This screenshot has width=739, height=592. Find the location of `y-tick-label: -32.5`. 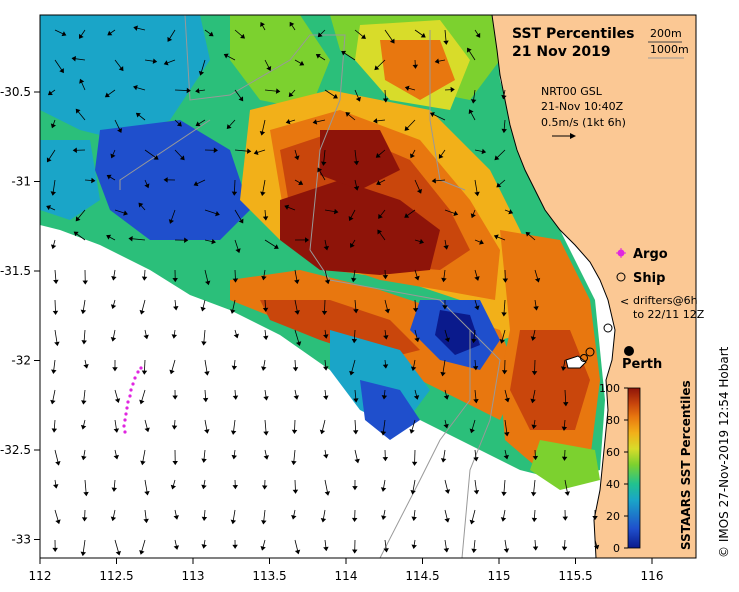

y-tick-label: -32.5 is located at coordinates (15, 450).